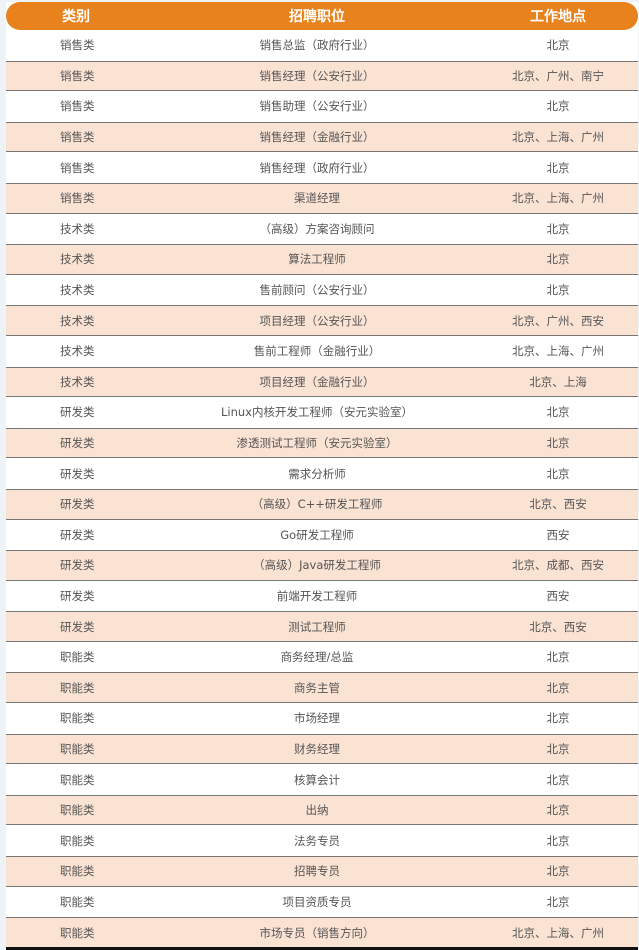 This screenshot has width=639, height=950. I want to click on table-row: 研发类 需求分析师 北京, so click(322, 473).